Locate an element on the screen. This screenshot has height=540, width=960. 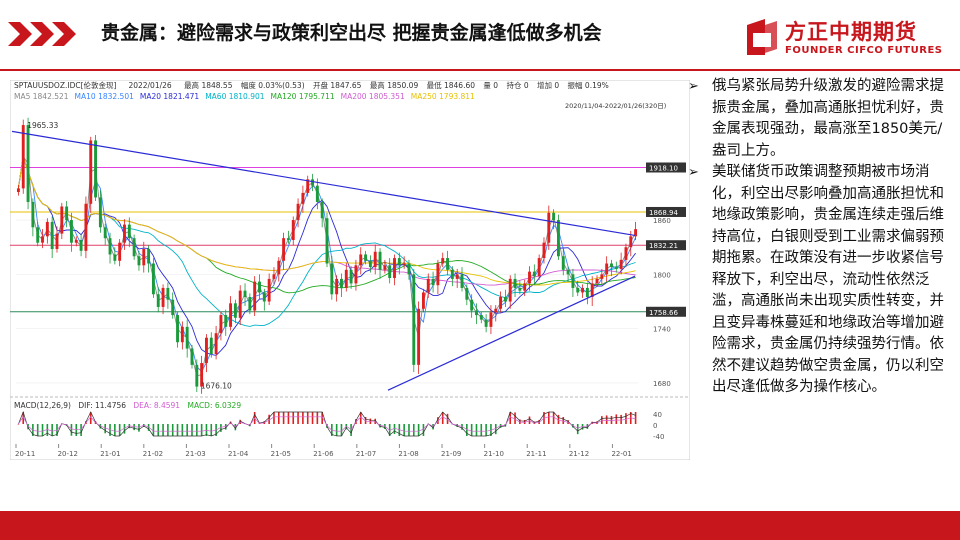
level-tag-1868.94 is located at coordinates (666, 211).